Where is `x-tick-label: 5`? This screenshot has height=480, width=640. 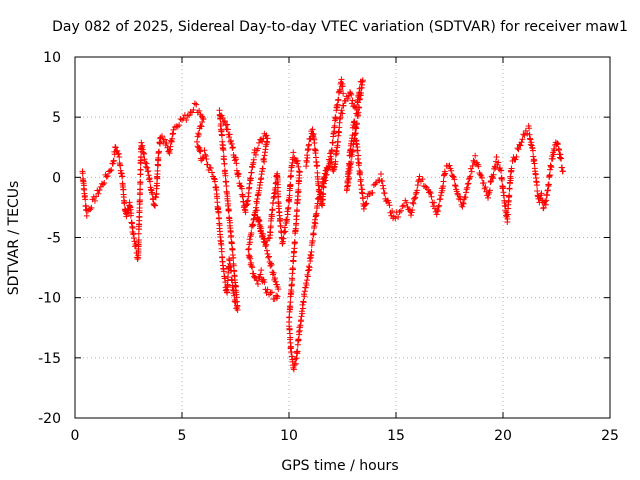
x-tick-label: 5 is located at coordinates (182, 436).